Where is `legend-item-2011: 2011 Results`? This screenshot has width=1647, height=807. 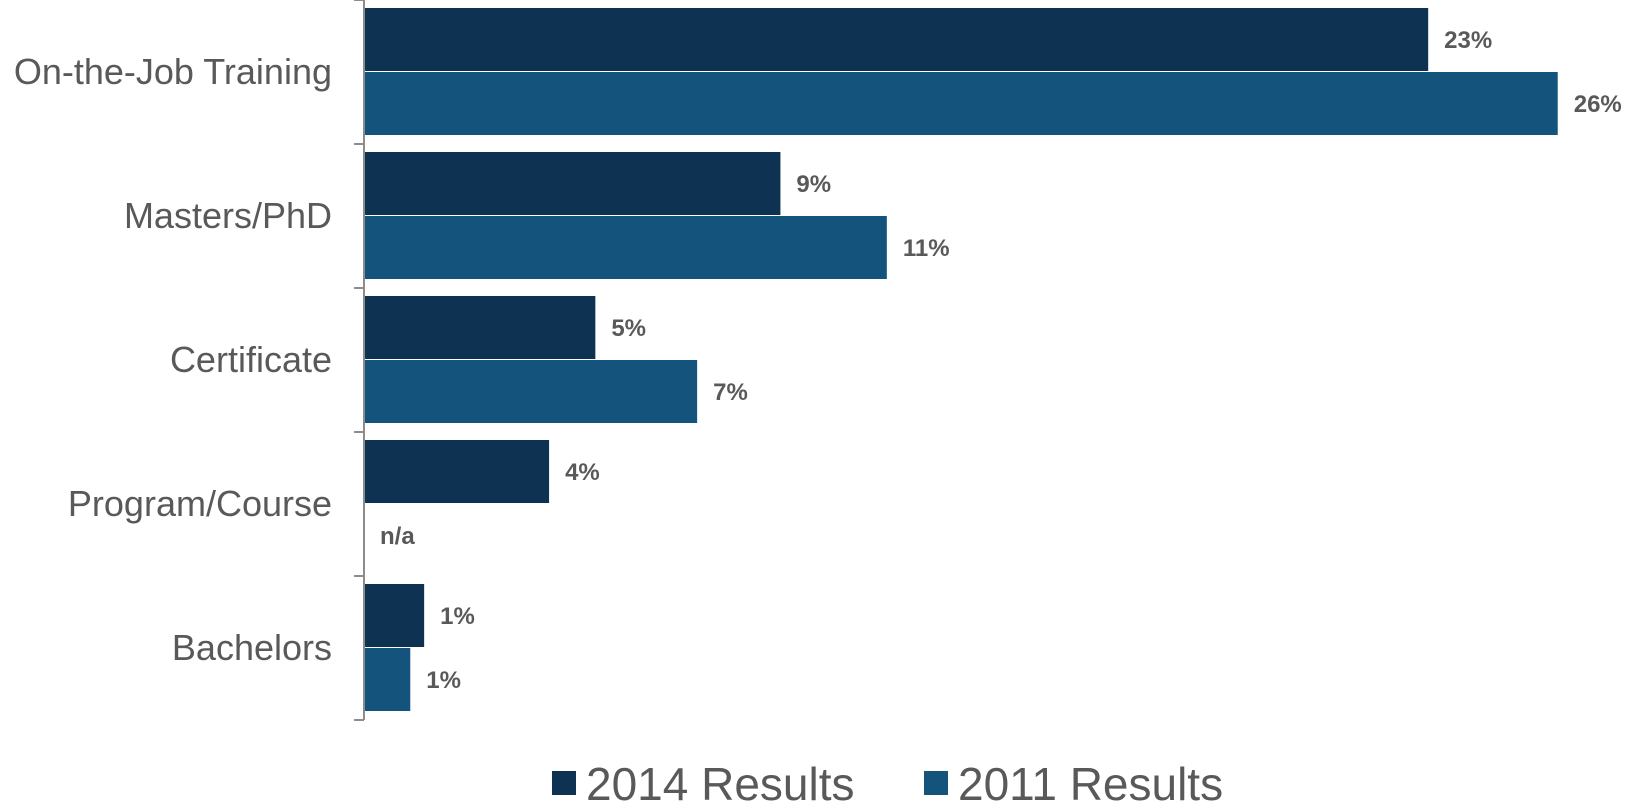 legend-item-2011: 2011 Results is located at coordinates (1073, 782).